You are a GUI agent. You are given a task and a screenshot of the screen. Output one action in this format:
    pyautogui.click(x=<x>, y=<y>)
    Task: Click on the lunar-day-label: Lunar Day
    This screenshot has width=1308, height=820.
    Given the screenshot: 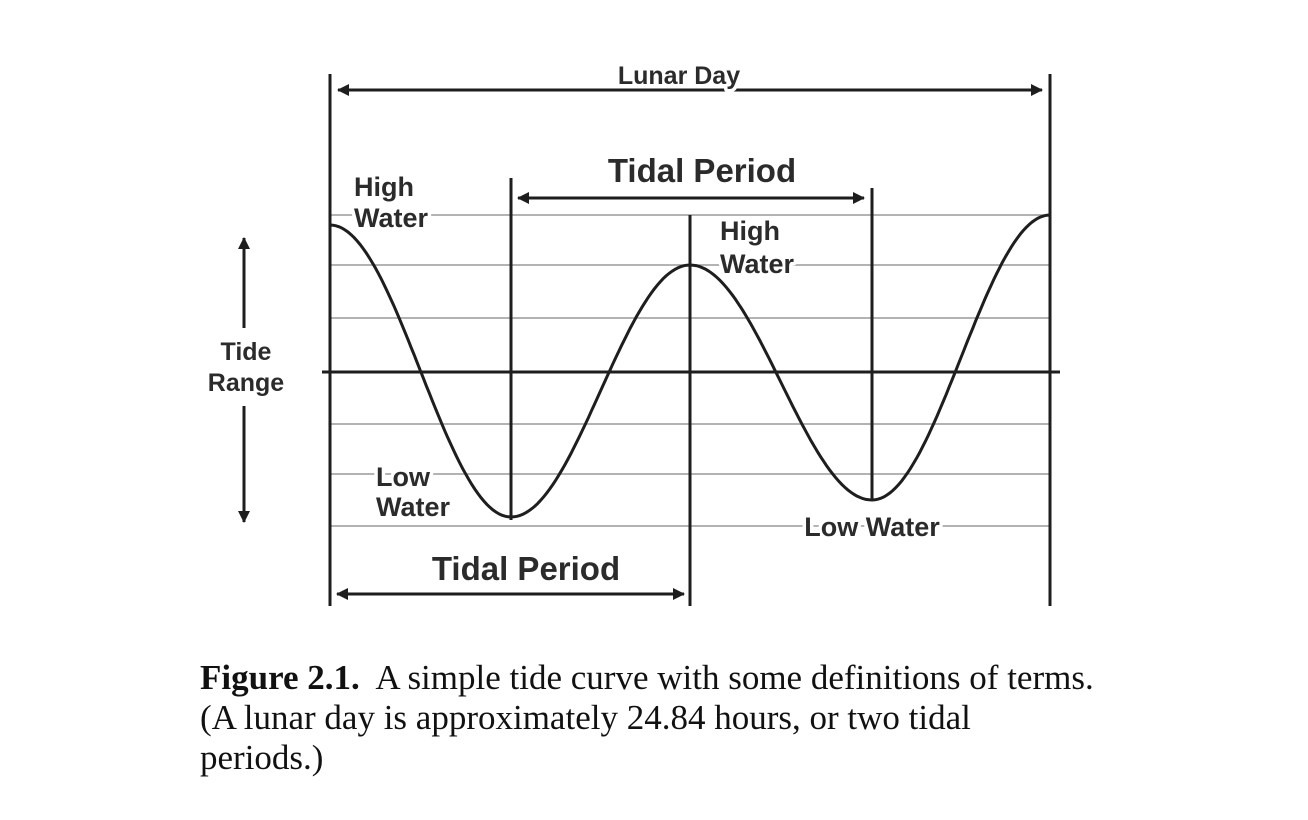 What is the action you would take?
    pyautogui.click(x=679, y=76)
    